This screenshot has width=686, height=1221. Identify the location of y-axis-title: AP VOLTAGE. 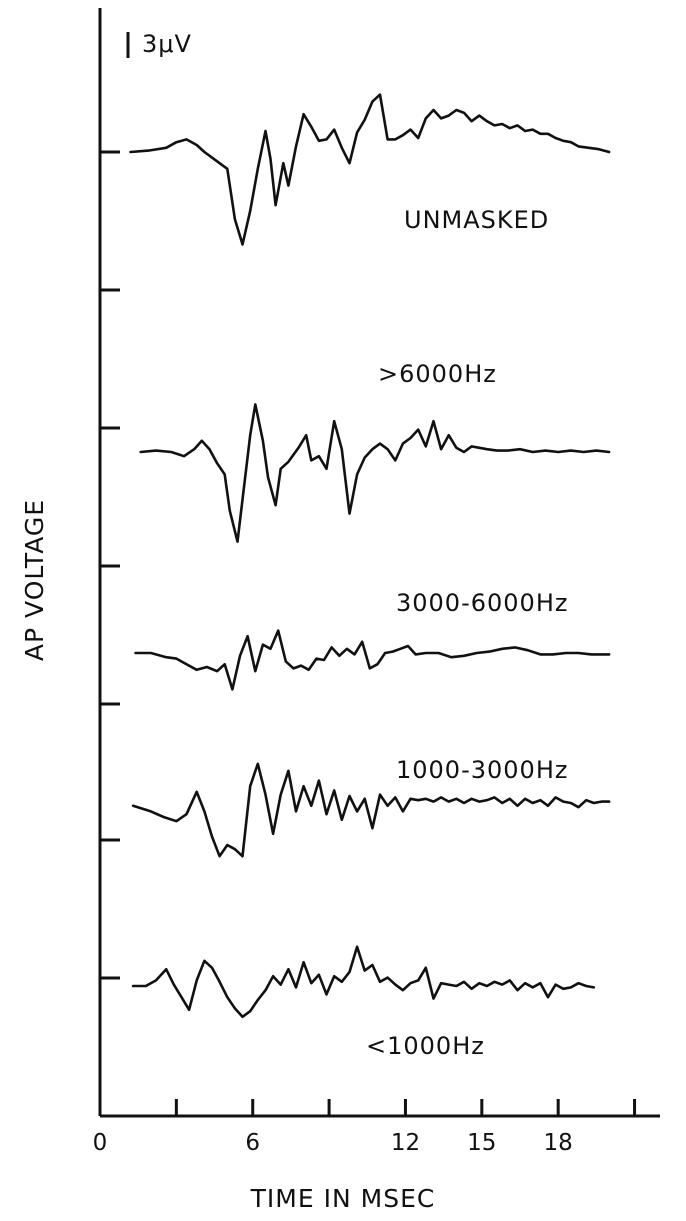
(34, 580).